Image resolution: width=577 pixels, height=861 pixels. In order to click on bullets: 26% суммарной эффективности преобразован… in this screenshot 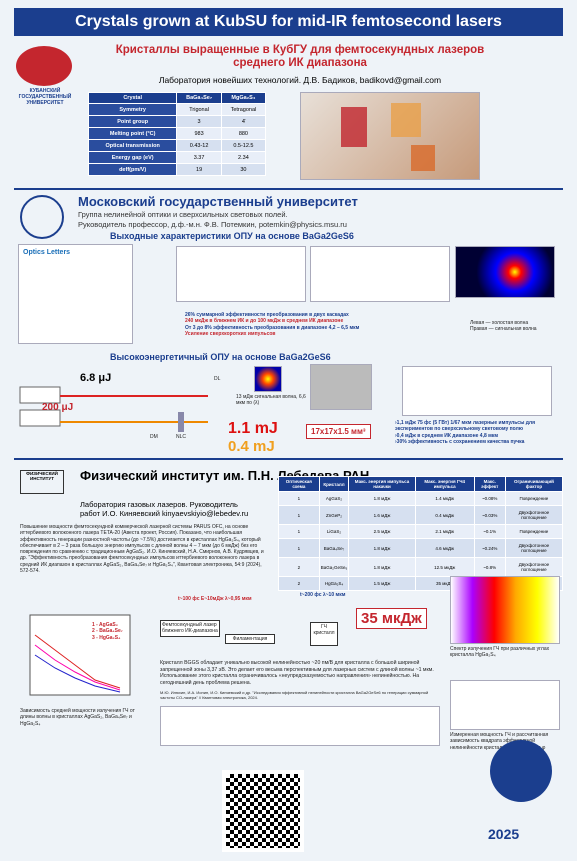, I will do `click(285, 324)`.